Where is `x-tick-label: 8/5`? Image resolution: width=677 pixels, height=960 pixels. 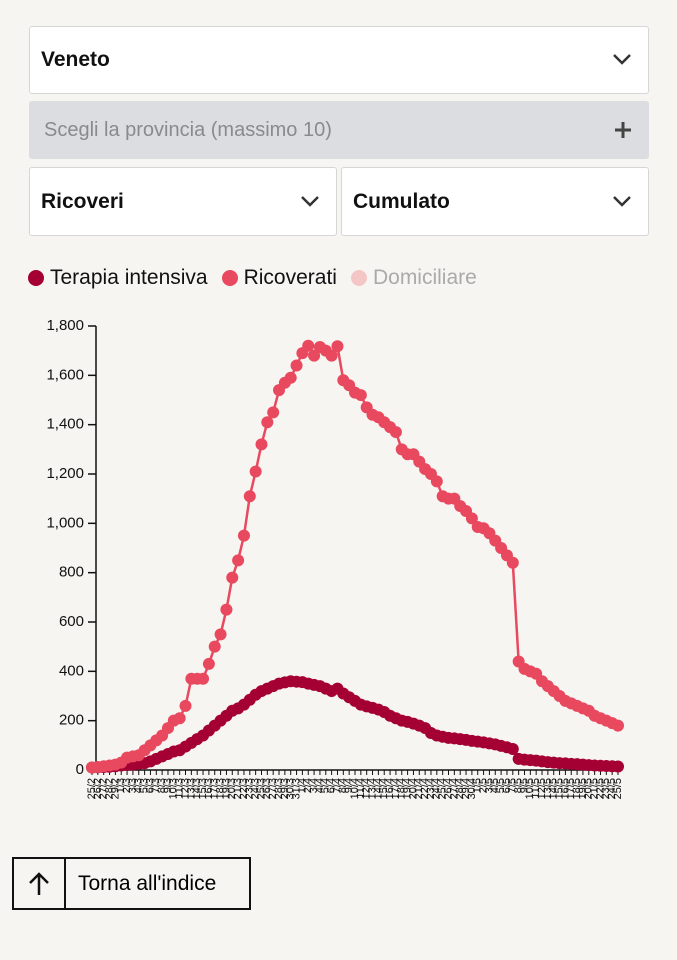
x-tick-label: 8/5 is located at coordinates (519, 785).